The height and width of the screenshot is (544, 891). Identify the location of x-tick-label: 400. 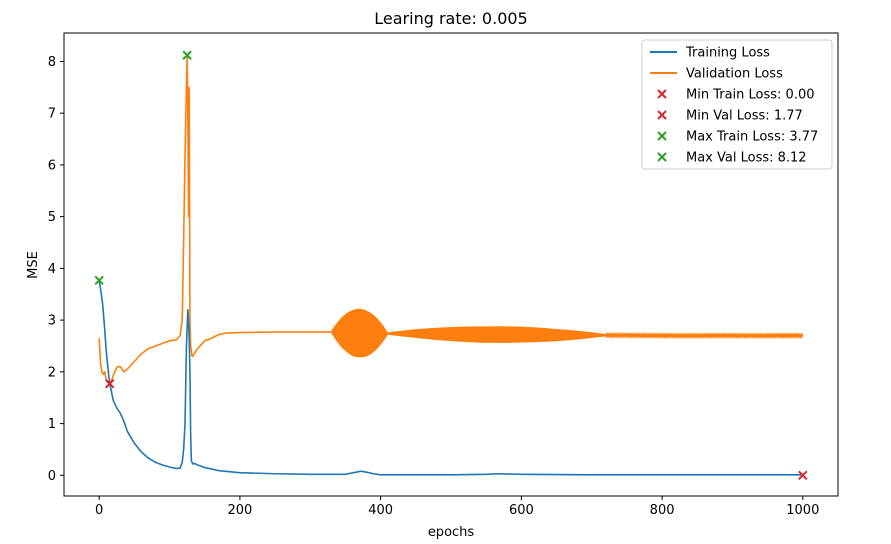
(380, 510).